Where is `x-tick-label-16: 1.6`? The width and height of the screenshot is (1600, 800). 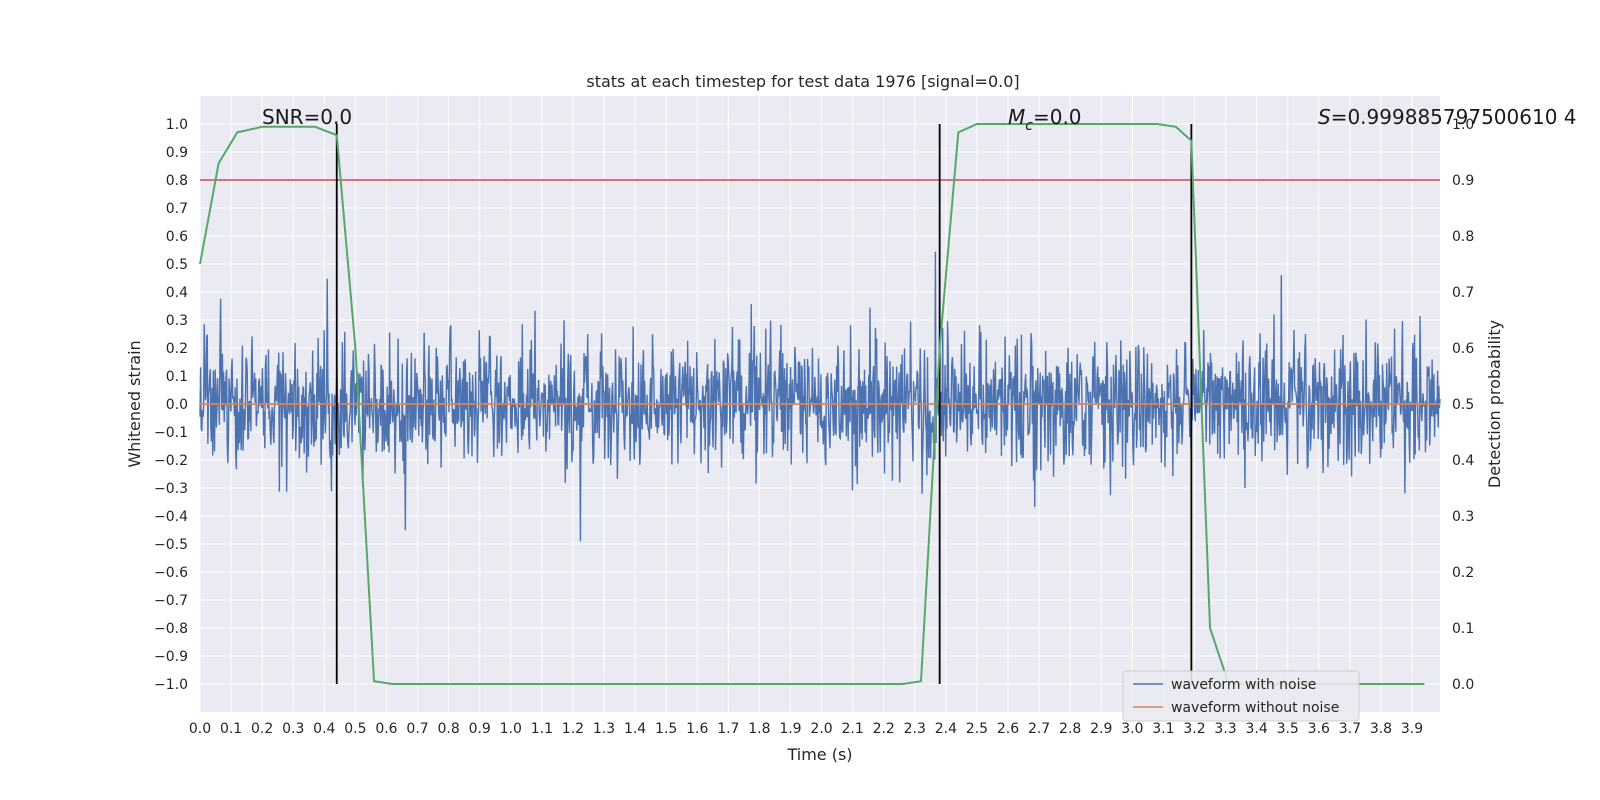 x-tick-label-16: 1.6 is located at coordinates (697, 729).